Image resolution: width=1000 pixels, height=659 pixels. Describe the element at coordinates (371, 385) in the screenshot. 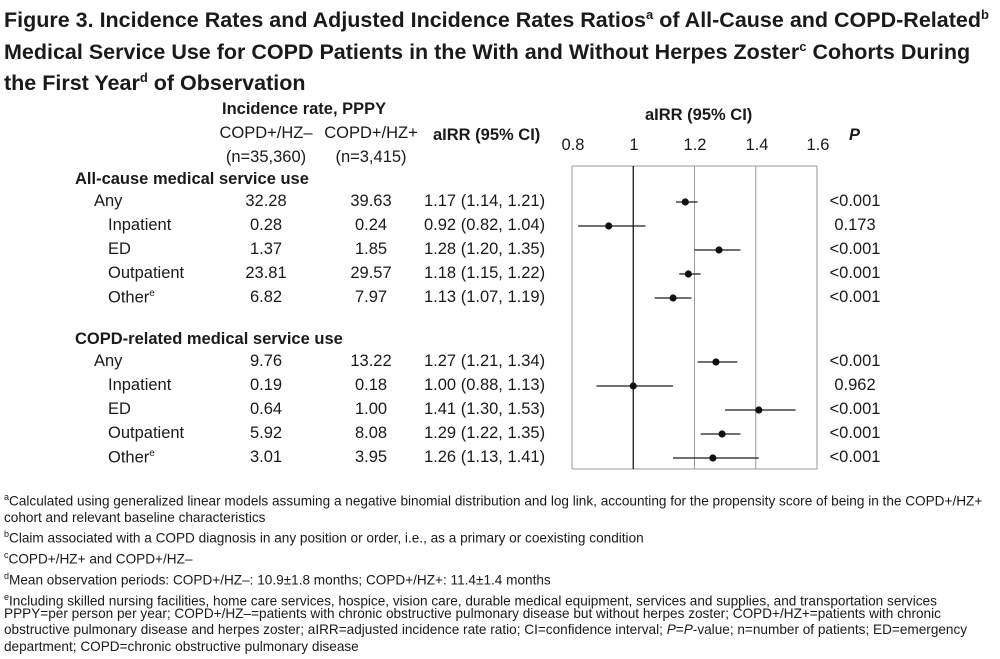

I see `rate-with-hz: 0.18` at that location.